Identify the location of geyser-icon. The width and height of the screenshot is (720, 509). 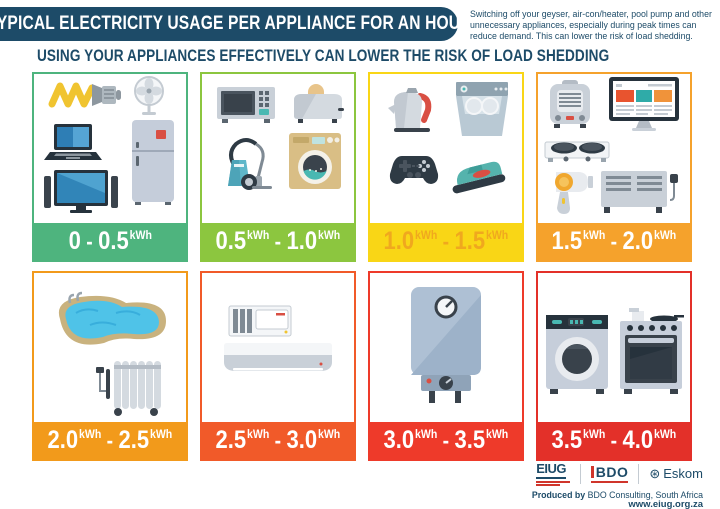
(446, 345).